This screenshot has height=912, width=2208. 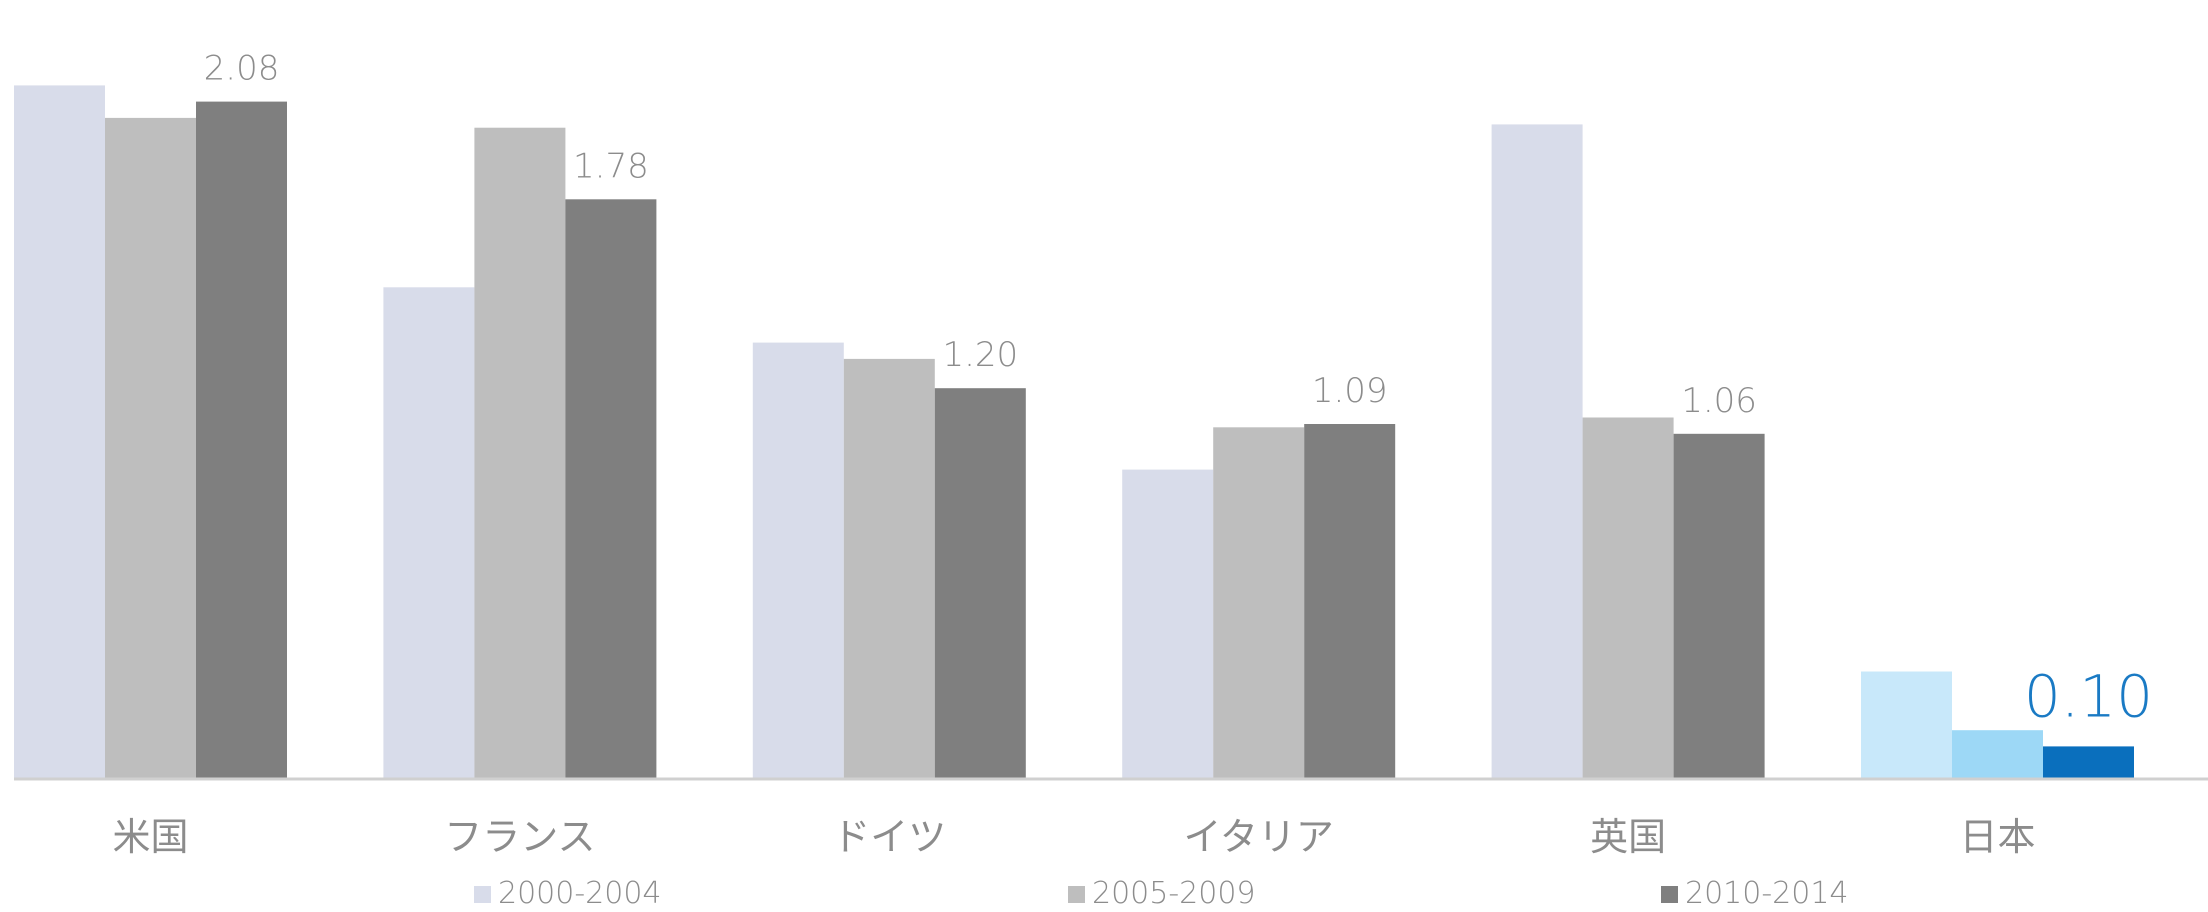 I want to click on data-label-cat-0: 2.08, so click(x=242, y=69).